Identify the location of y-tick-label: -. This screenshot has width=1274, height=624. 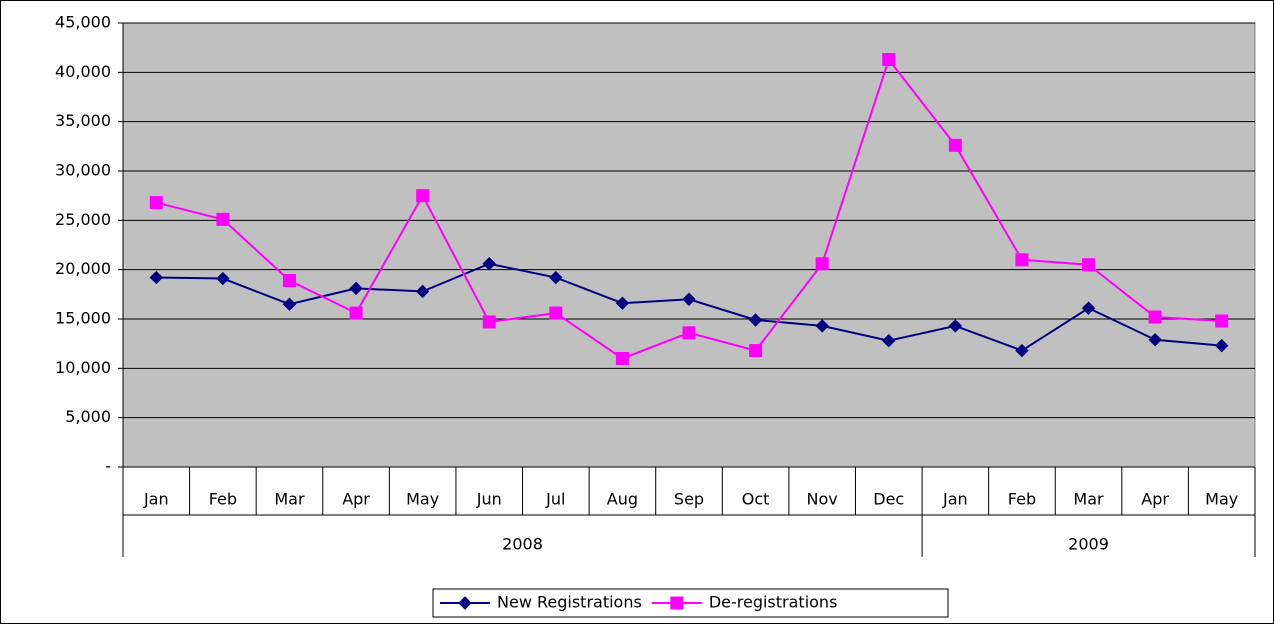
(108, 466).